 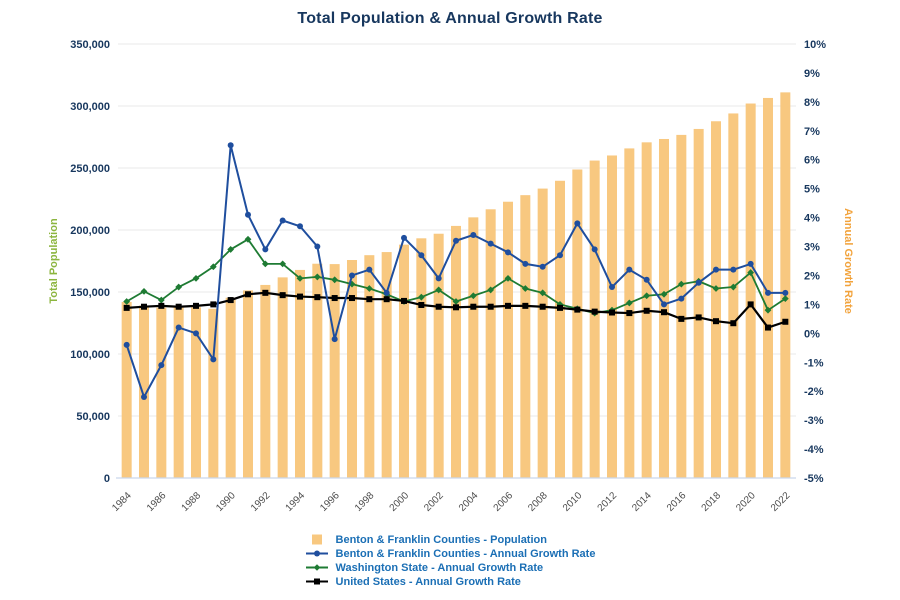 I want to click on y-axis-right-tick-label: -1%, so click(x=814, y=363).